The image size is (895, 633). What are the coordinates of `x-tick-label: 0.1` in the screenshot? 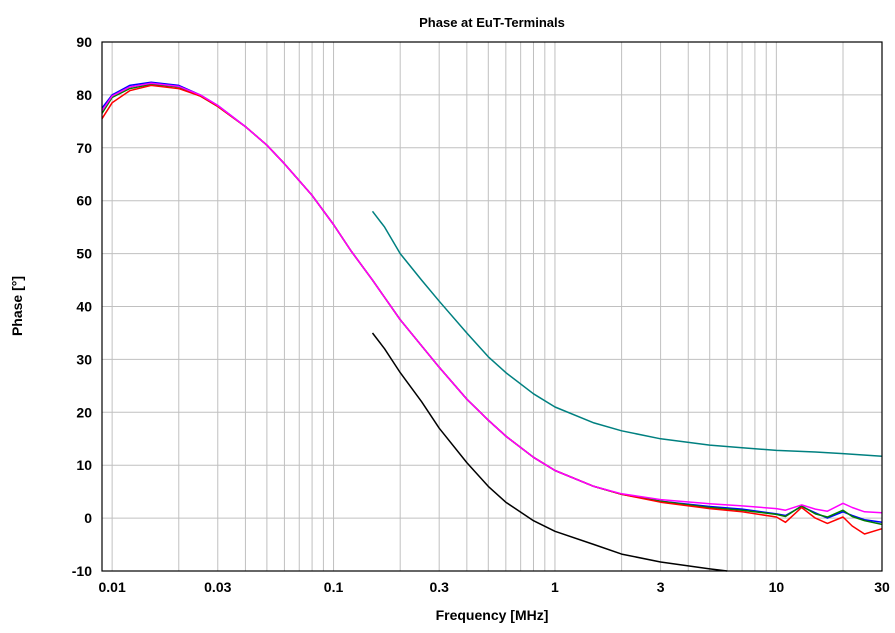 It's located at (334, 587).